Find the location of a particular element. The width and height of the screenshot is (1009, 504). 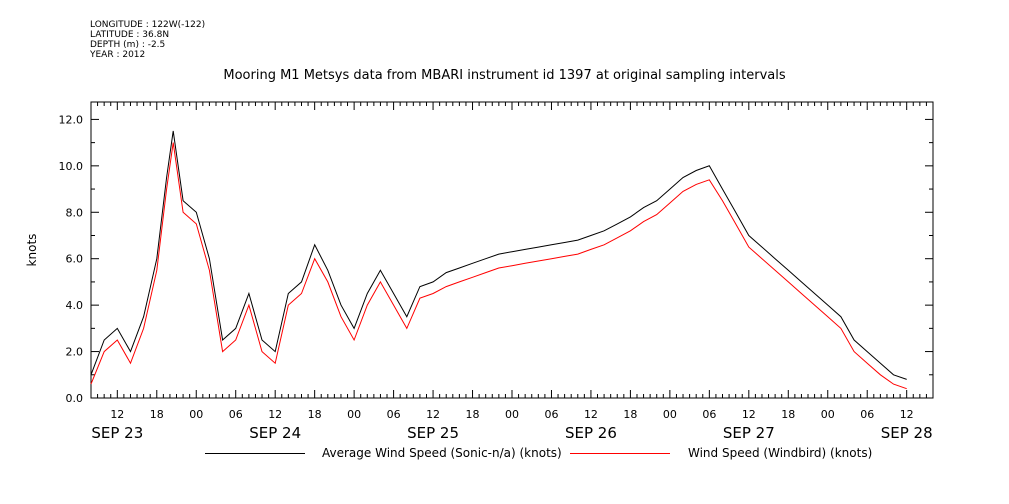

y-tick-label: 6.0 is located at coordinates (75, 259).